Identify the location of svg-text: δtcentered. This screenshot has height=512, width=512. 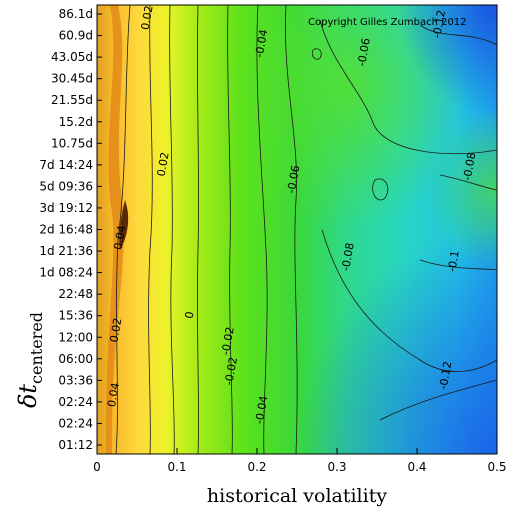
(30, 360).